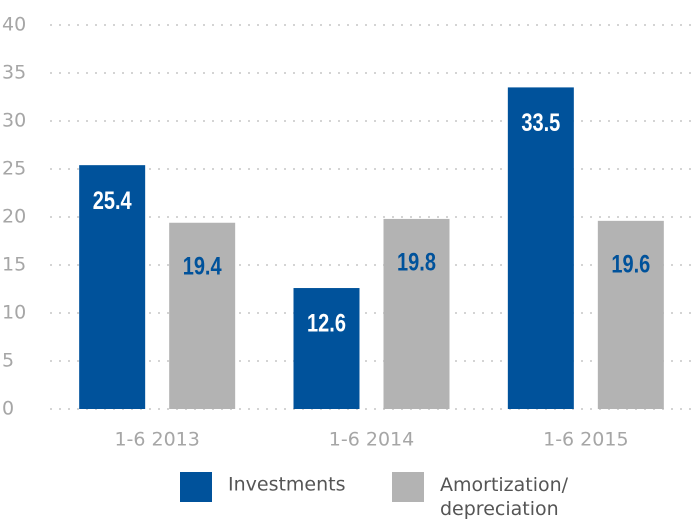  Describe the element at coordinates (371, 440) in the screenshot. I see `x-tick-label: 1-6 2014` at that location.